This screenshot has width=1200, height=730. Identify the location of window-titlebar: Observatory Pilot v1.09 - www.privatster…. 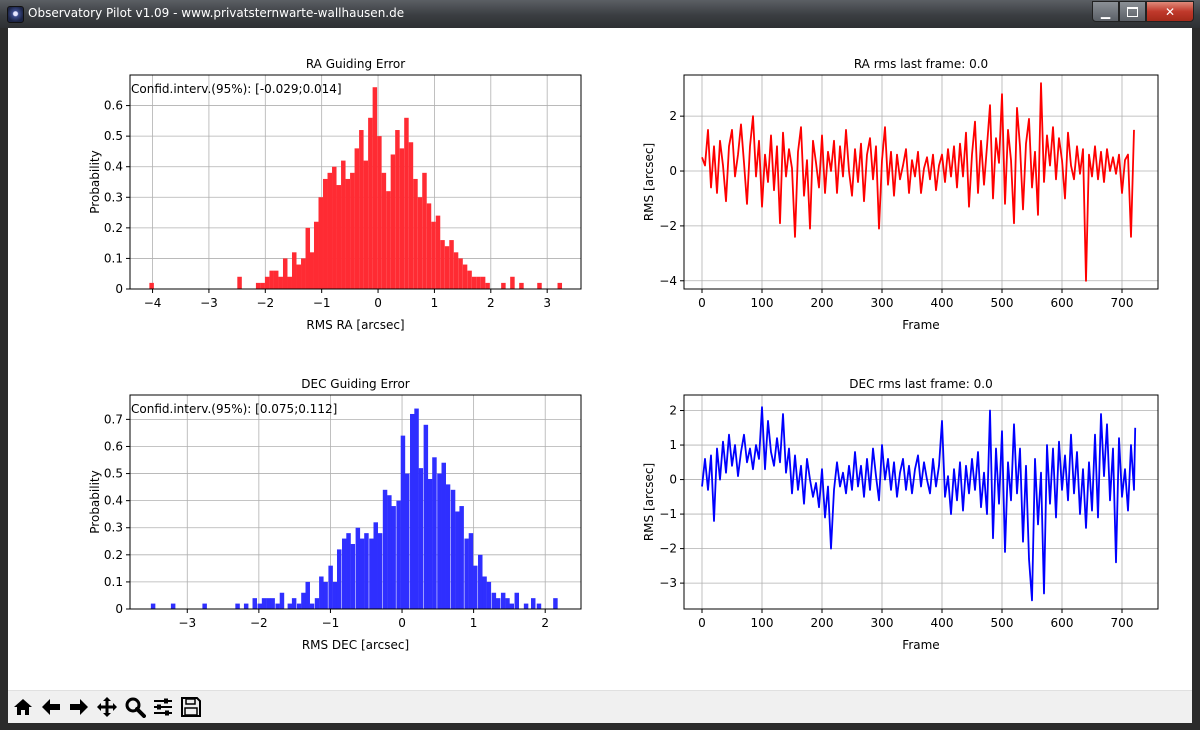
(600, 14).